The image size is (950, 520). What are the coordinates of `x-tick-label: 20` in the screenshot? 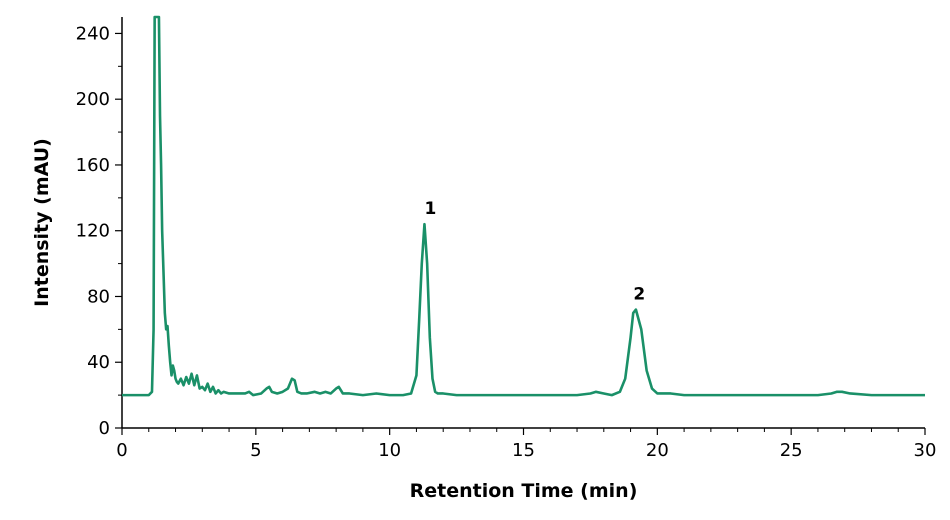 It's located at (657, 450).